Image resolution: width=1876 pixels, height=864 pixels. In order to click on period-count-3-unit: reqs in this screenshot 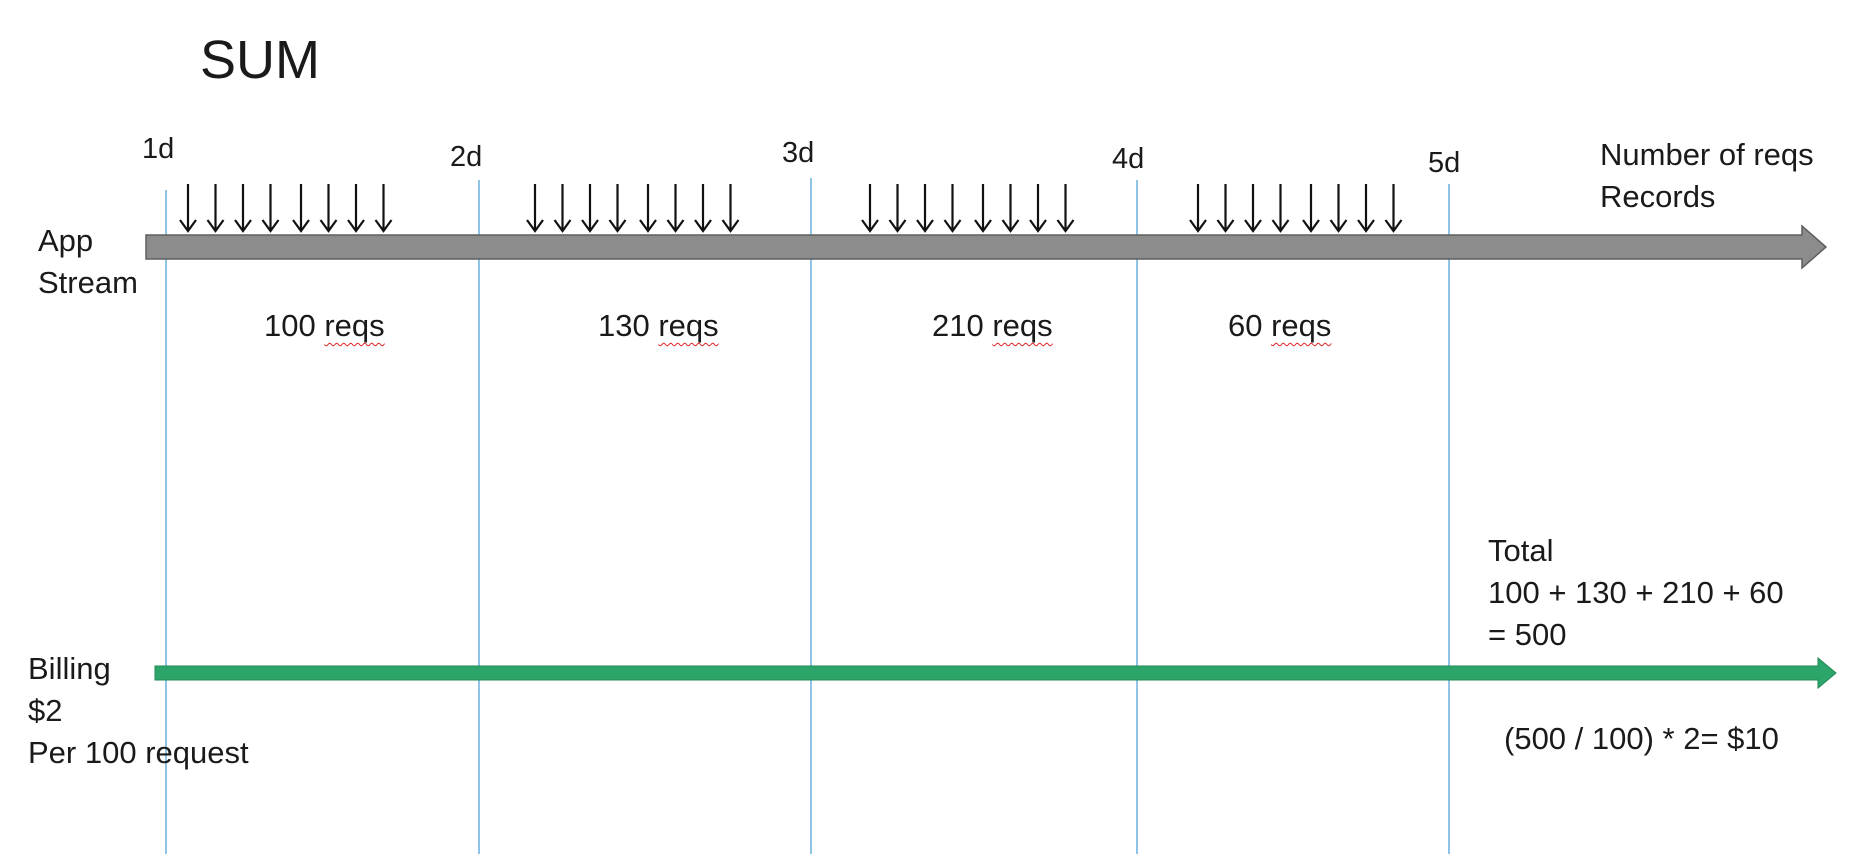, I will do `click(1022, 325)`.